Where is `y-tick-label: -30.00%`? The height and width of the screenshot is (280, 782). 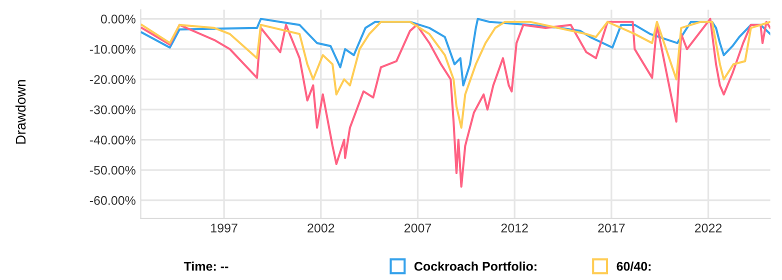
y-tick-label: -30.00% is located at coordinates (113, 109).